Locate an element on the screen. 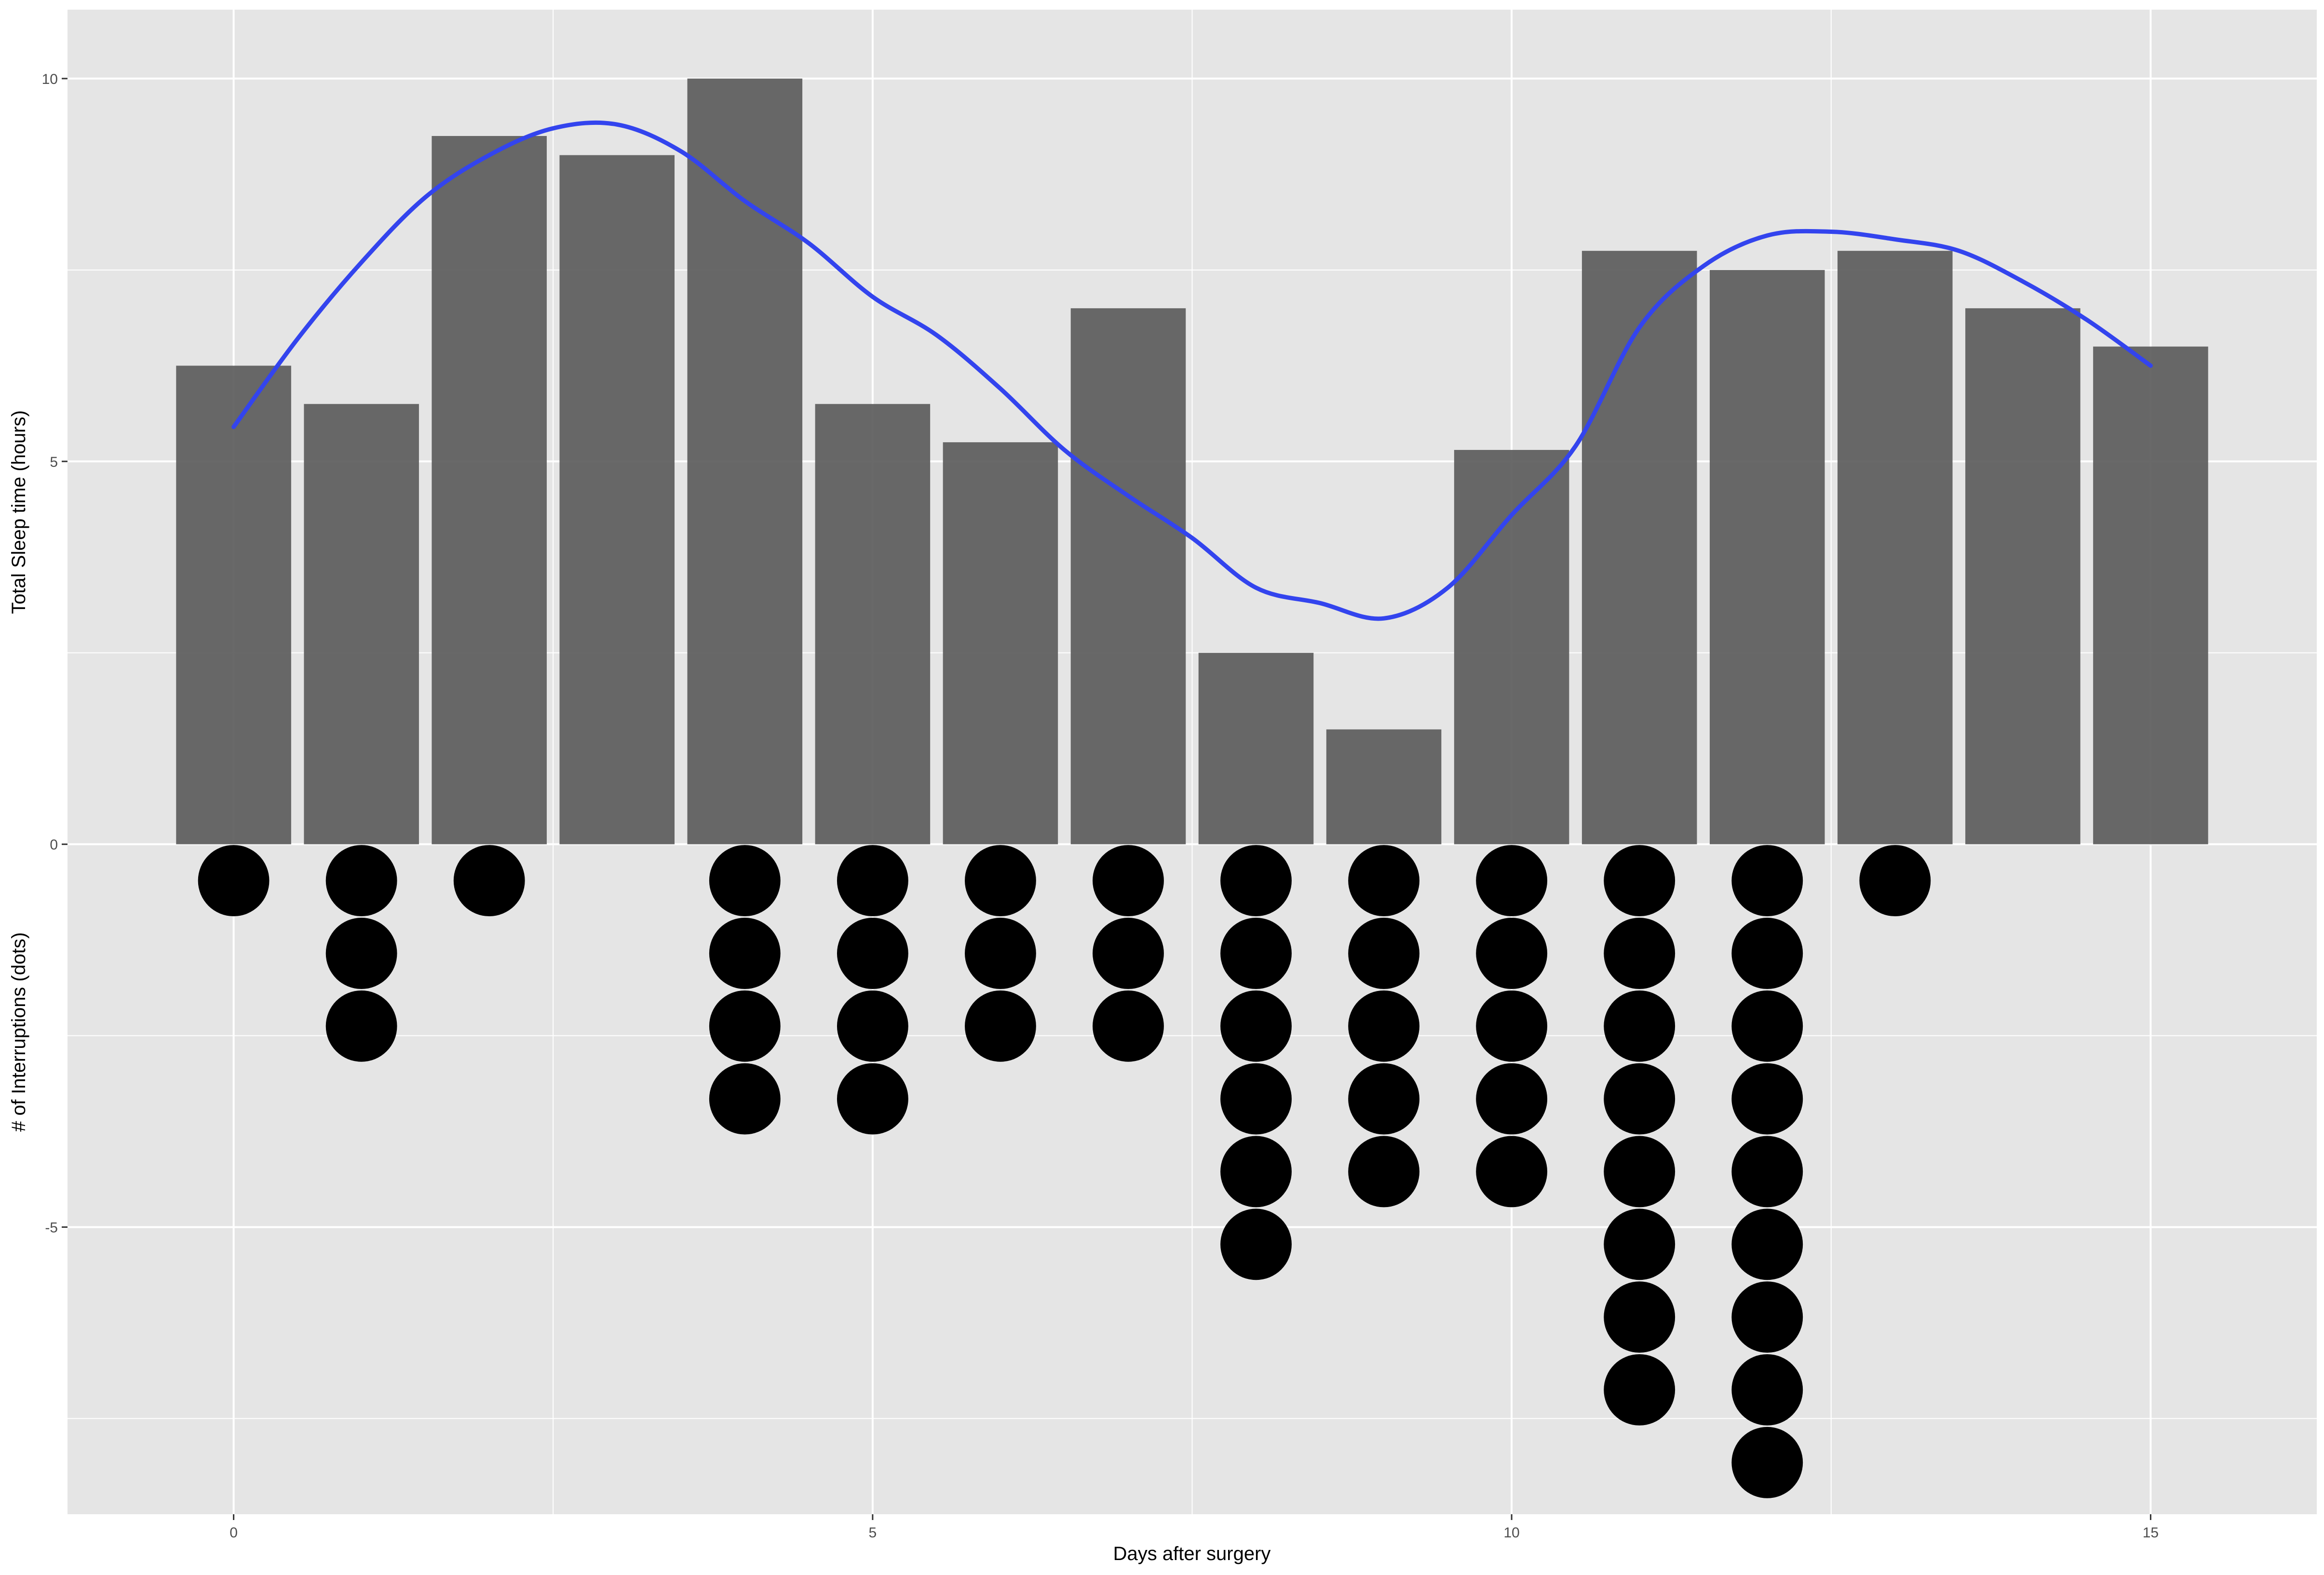  x-tick-label: 5 is located at coordinates (873, 1533).